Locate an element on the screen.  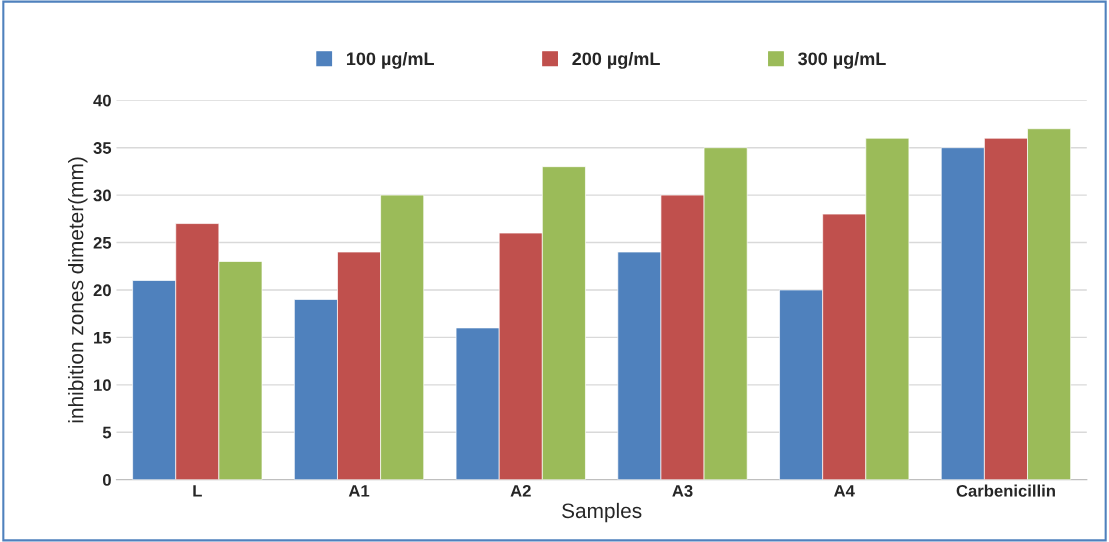
y-tick-label: 25 is located at coordinates (102, 242).